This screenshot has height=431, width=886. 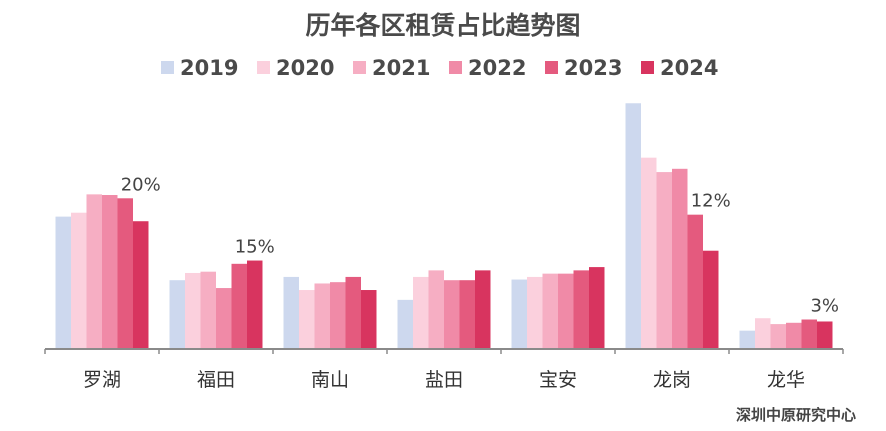 What do you see at coordinates (786, 380) in the screenshot?
I see `category-label: 龙华` at bounding box center [786, 380].